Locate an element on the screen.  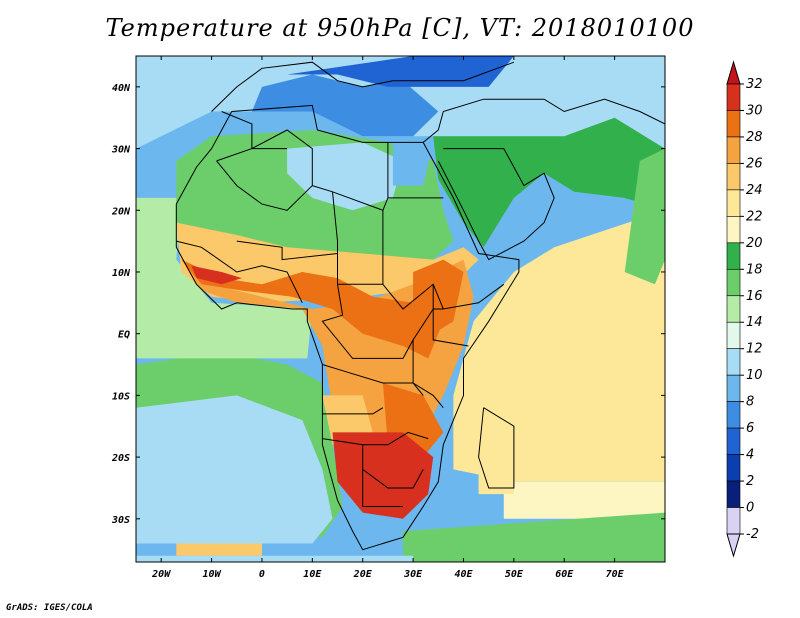
field-region-sahara is located at coordinates (644, 216).